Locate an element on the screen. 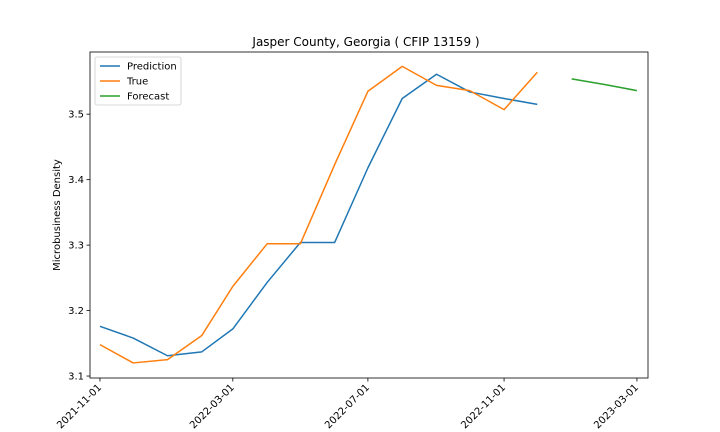 Image resolution: width=720 pixels, height=432 pixels. y-tick-label: 3.2 is located at coordinates (76, 311).